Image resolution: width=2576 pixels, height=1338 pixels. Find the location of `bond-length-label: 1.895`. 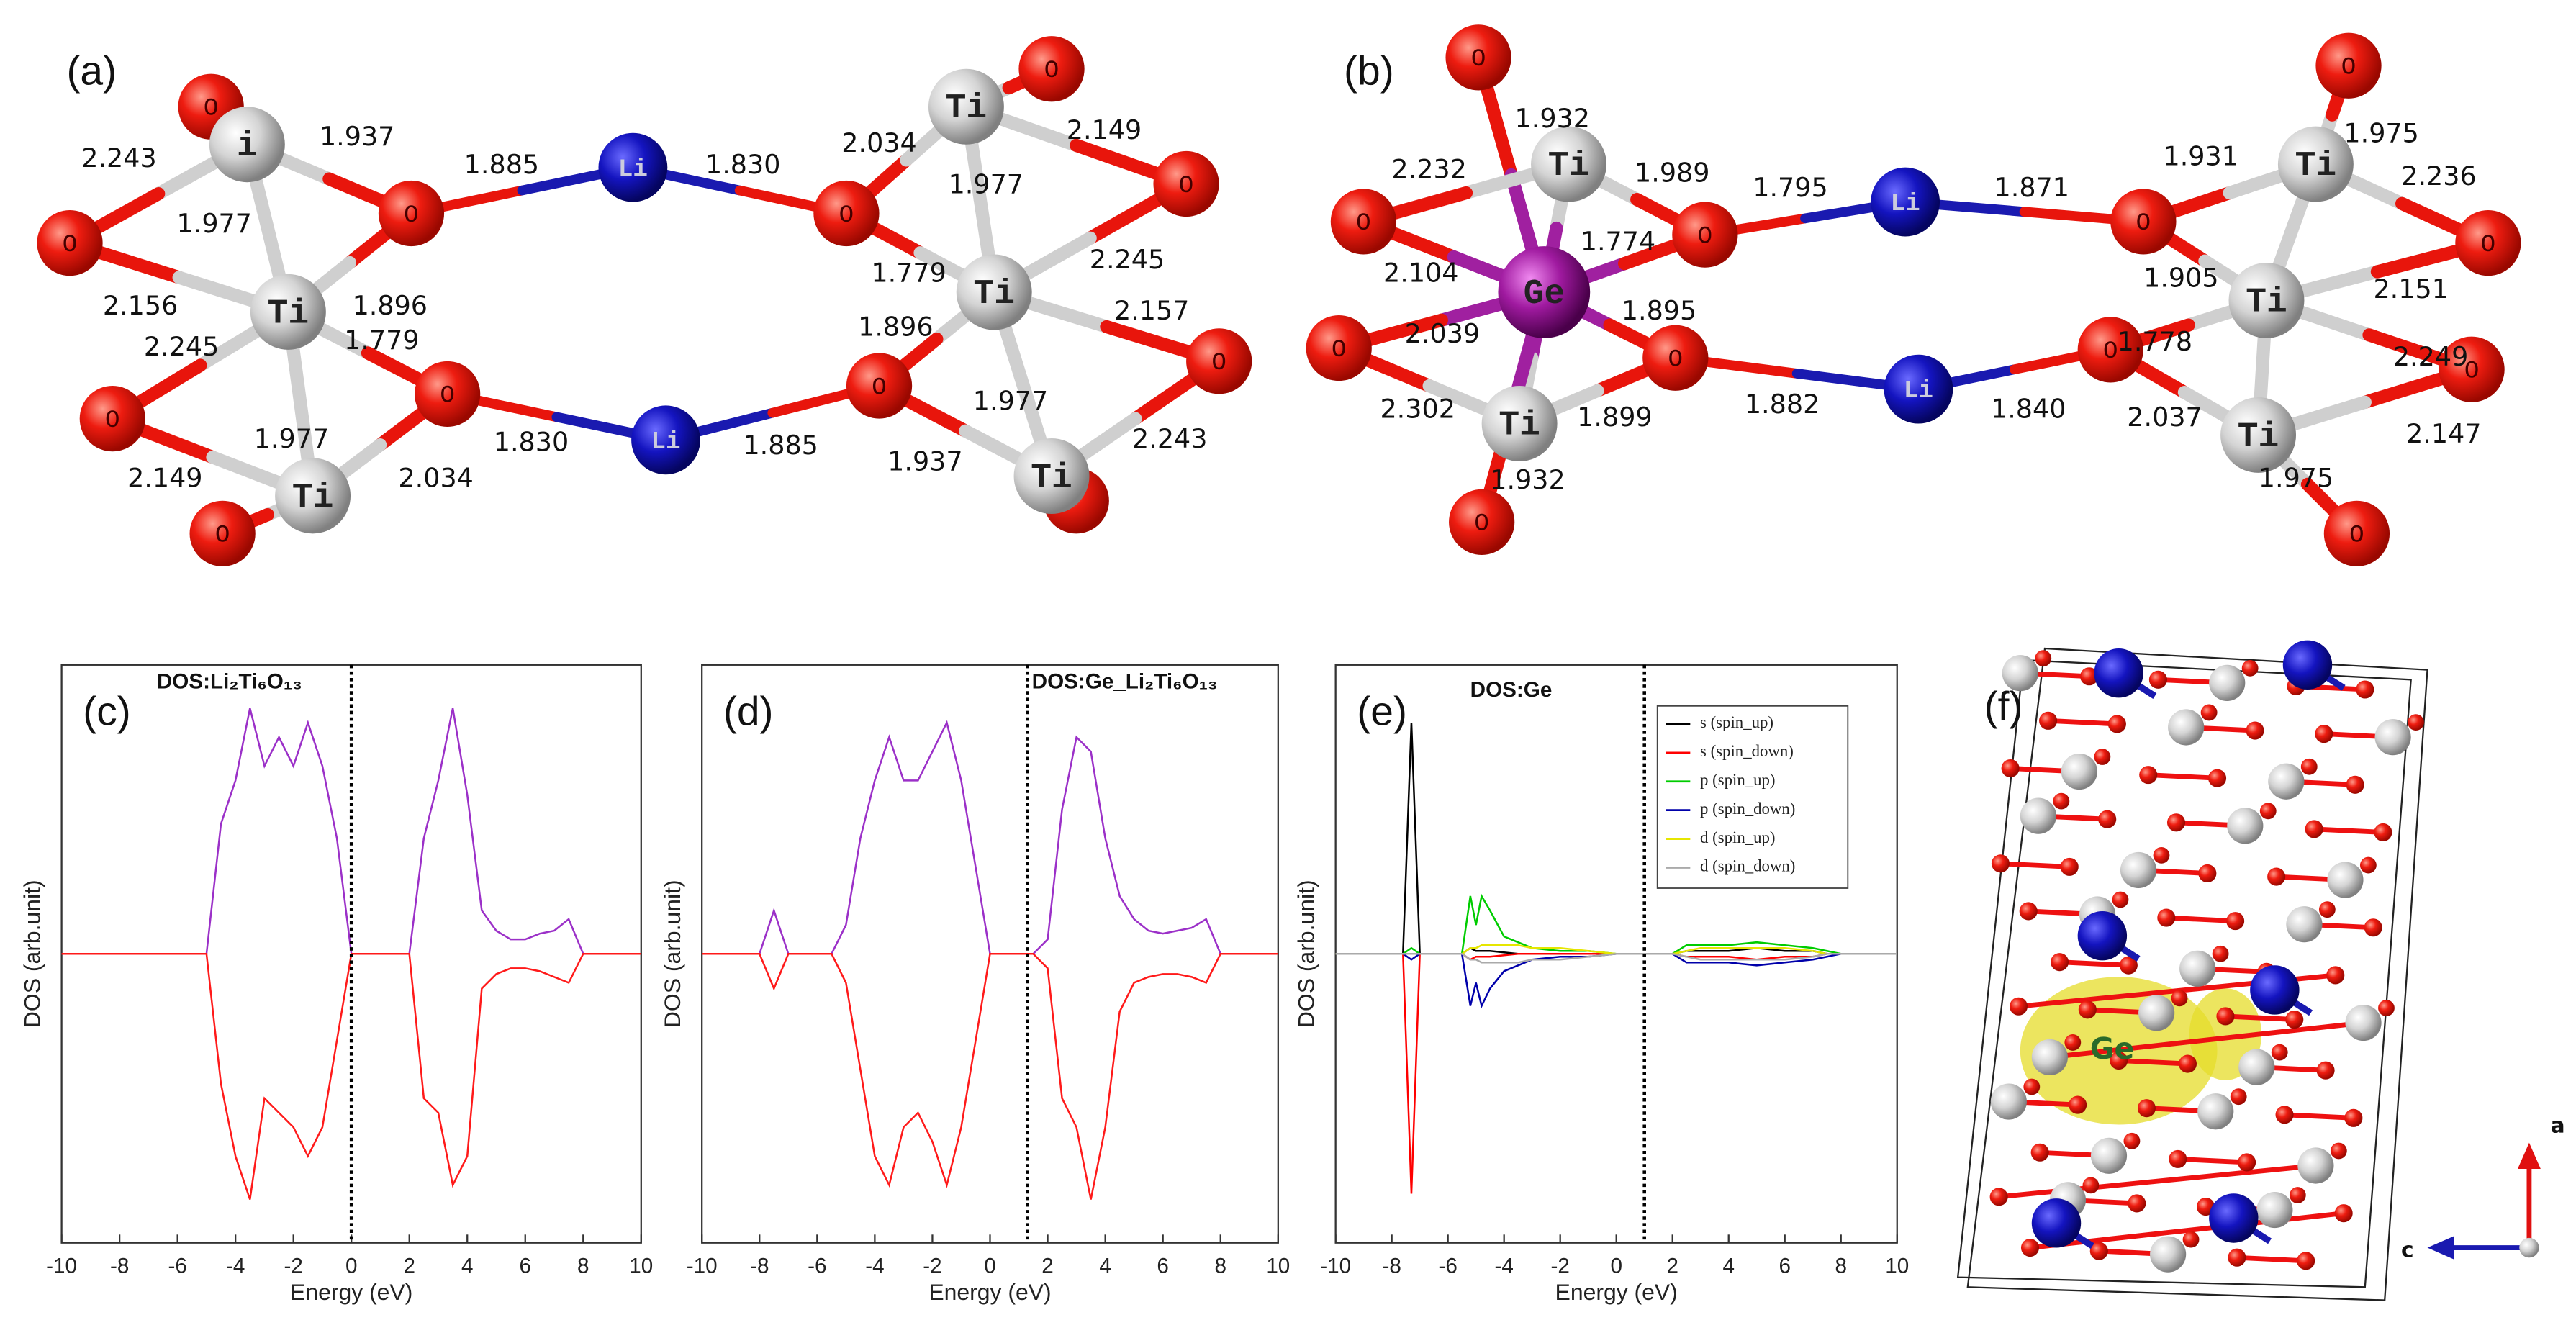

bond-length-label: 1.895 is located at coordinates (1659, 310).